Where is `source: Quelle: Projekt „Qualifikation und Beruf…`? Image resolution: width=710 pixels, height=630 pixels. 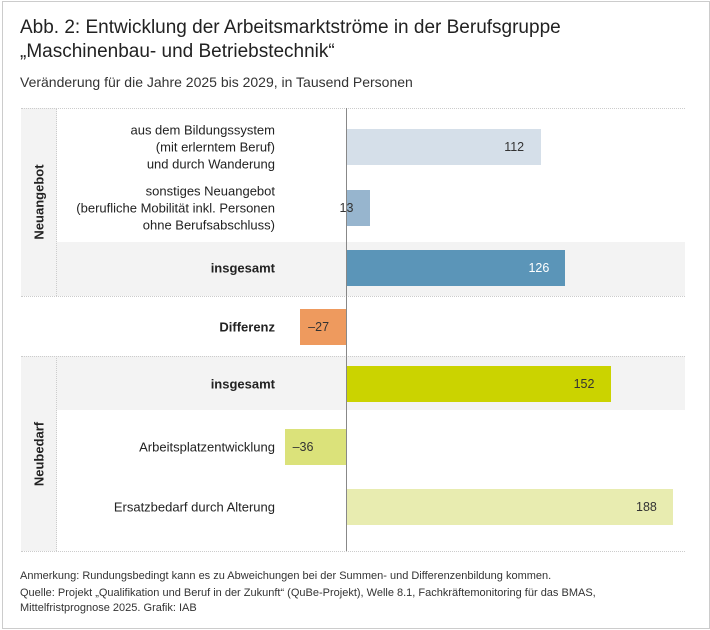
source: Quelle: Projekt „Qualifikation und Beruf… is located at coordinates (308, 600).